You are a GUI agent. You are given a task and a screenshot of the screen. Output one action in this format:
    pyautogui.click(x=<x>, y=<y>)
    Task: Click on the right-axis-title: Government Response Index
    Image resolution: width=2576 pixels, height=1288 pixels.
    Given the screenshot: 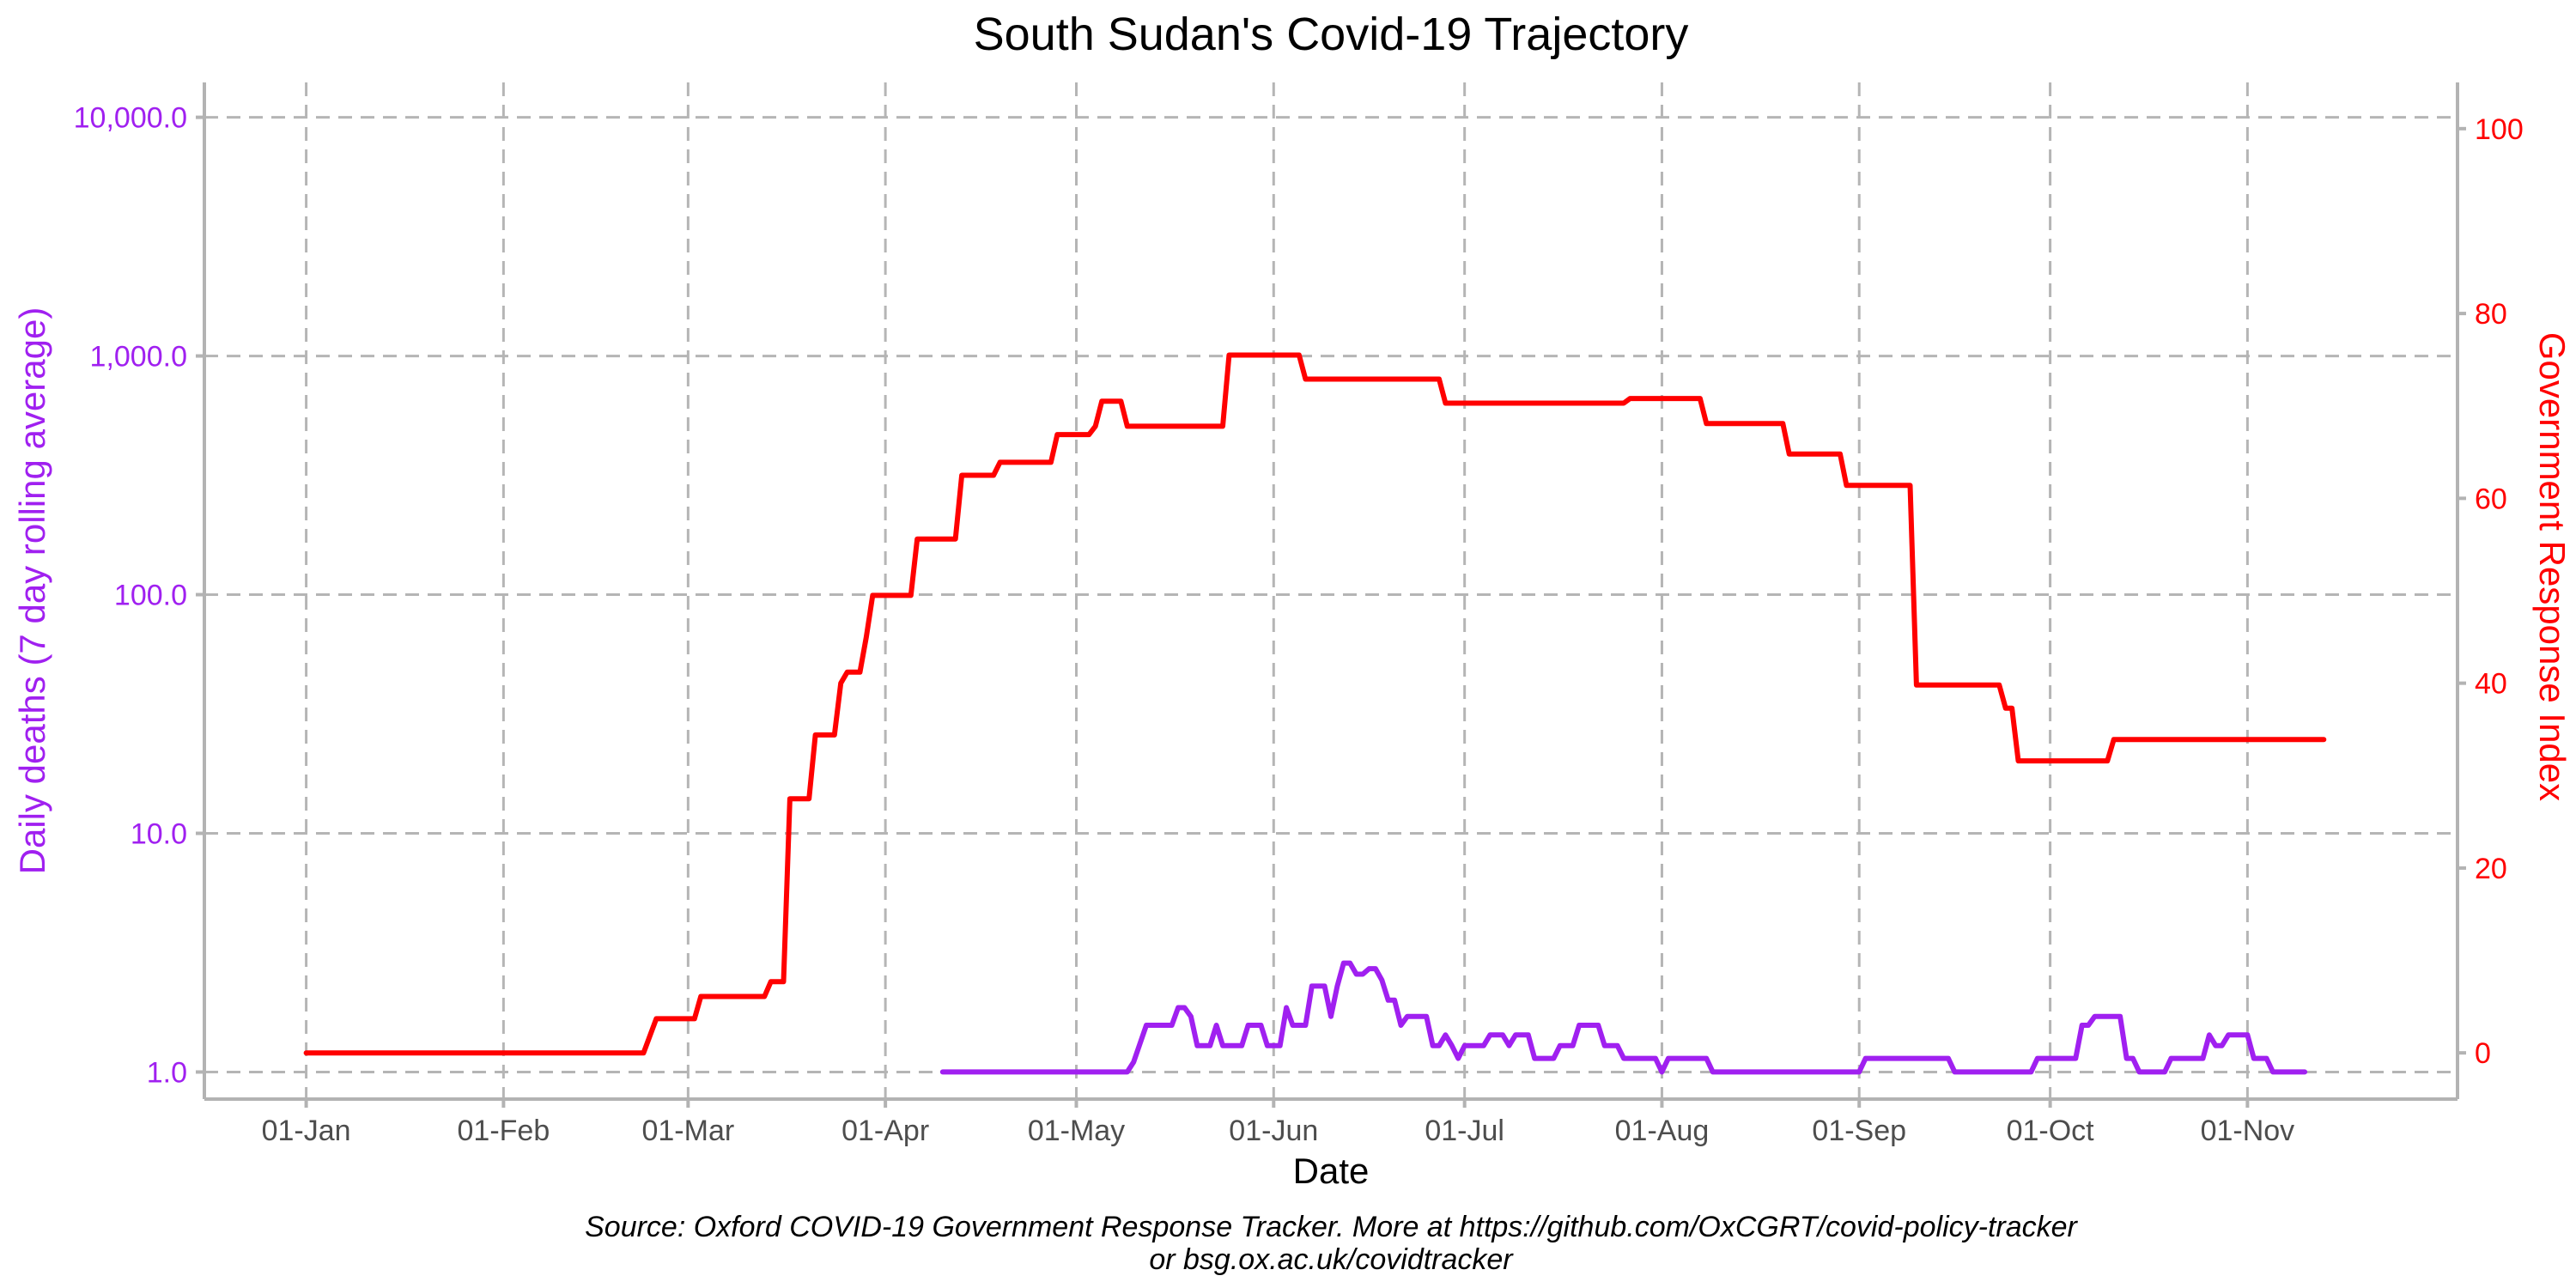 What is the action you would take?
    pyautogui.click(x=2552, y=566)
    